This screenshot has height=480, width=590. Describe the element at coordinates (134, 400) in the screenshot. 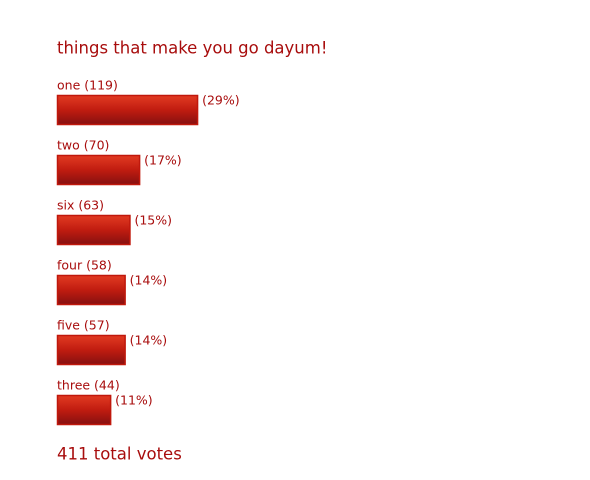

I see `percent-label: (11%)` at that location.